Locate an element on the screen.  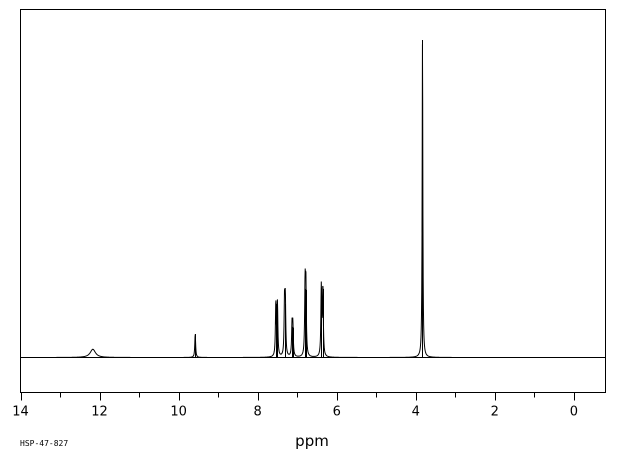
x-tick-label: 14 is located at coordinates (20, 412).